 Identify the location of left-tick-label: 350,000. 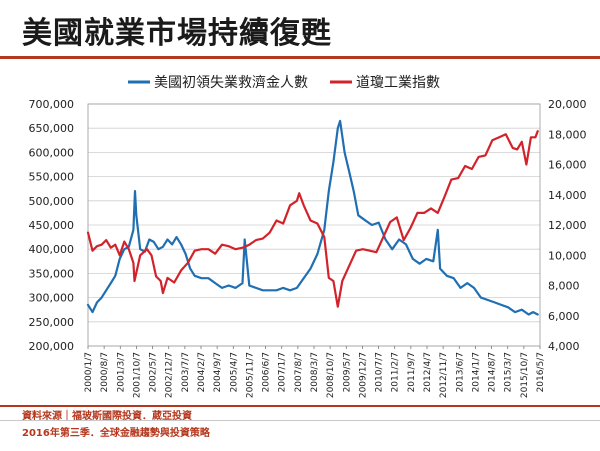
(52, 273).